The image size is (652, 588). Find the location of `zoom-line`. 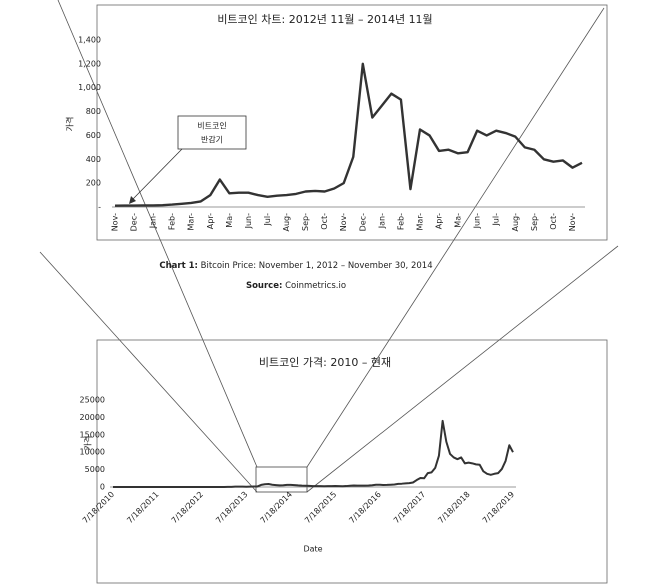

zoom-line is located at coordinates (148, 372).